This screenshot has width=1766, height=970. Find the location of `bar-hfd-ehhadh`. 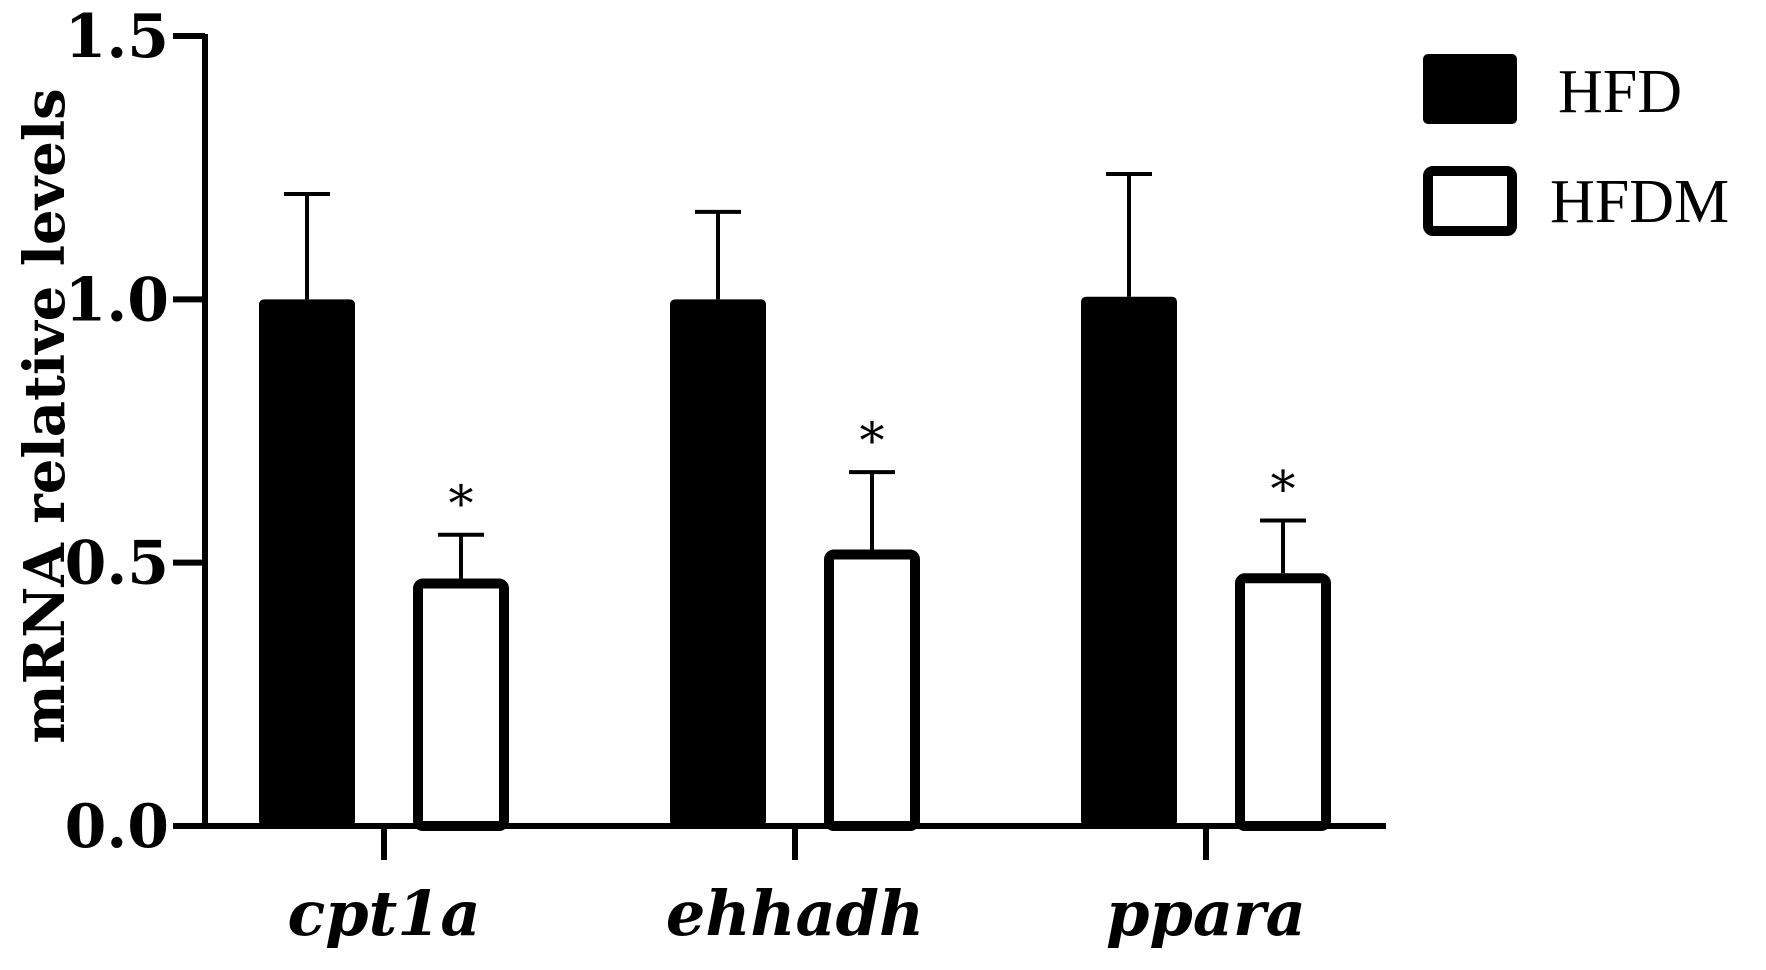

bar-hfd-ehhadh is located at coordinates (718, 562).